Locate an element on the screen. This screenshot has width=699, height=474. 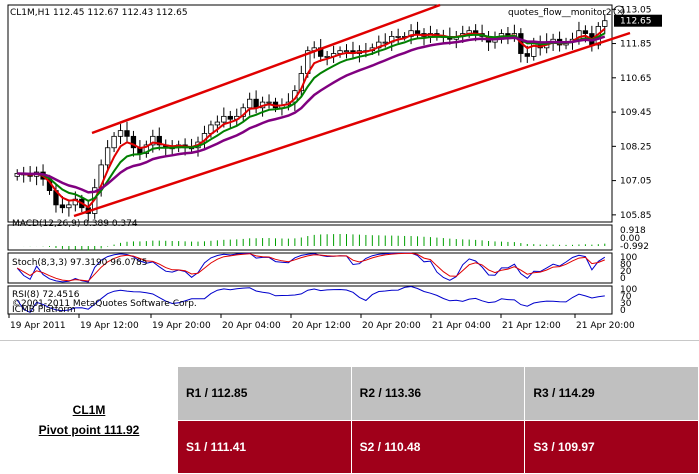
symbol-header: CL1M,H1 112.45 112.67 112.43 112.65 is located at coordinates (99, 13).